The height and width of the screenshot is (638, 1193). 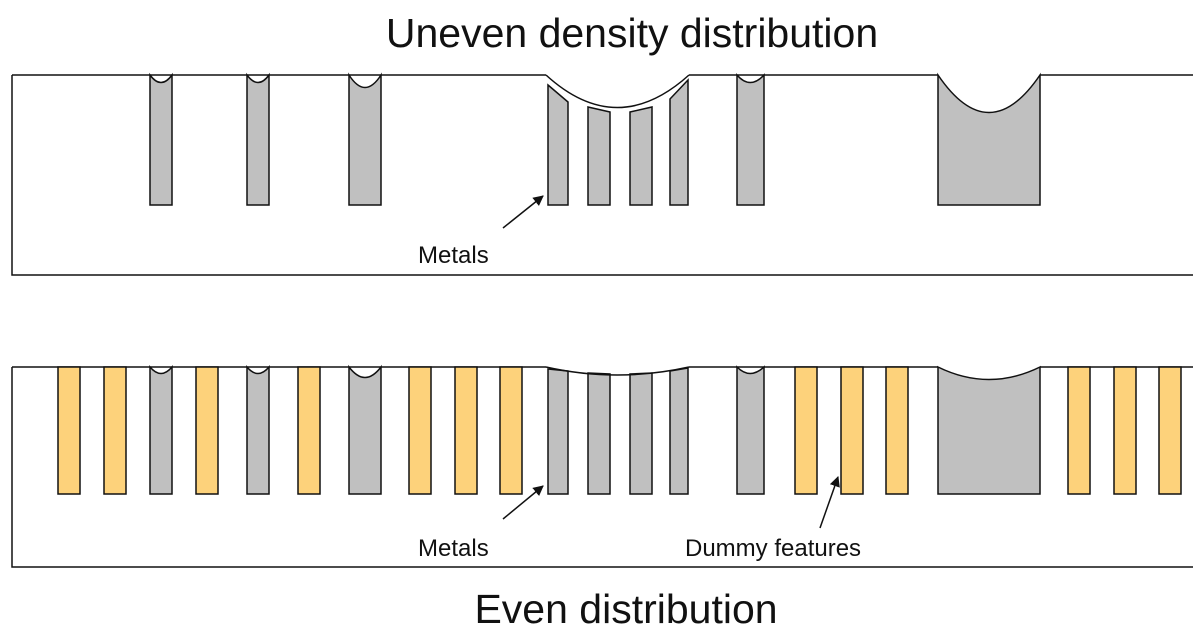 What do you see at coordinates (481, 232) in the screenshot?
I see `top-metals-callout: Metals` at bounding box center [481, 232].